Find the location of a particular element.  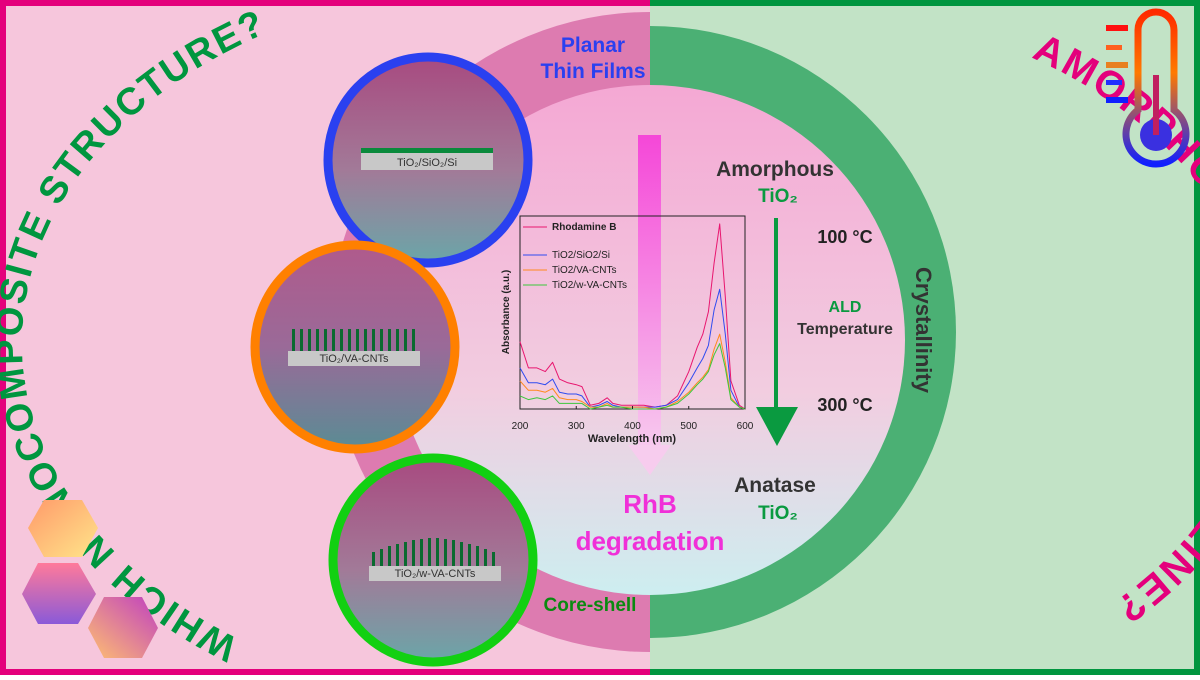

planar-thin-film-circle: TiO₂/SiO₂/Si is located at coordinates (428, 160).